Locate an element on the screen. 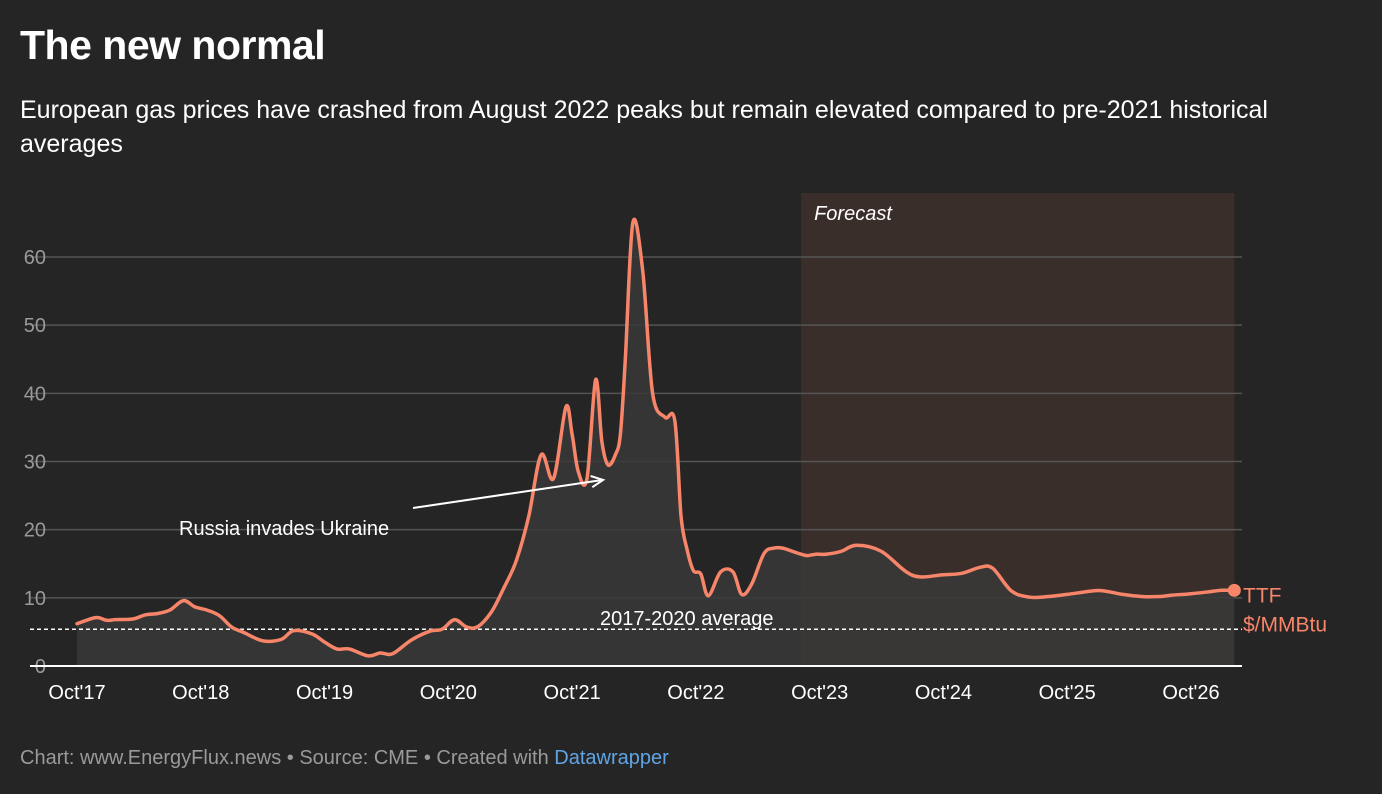 This screenshot has width=1382, height=794. x-tick-label: Oct'24 is located at coordinates (943, 693).